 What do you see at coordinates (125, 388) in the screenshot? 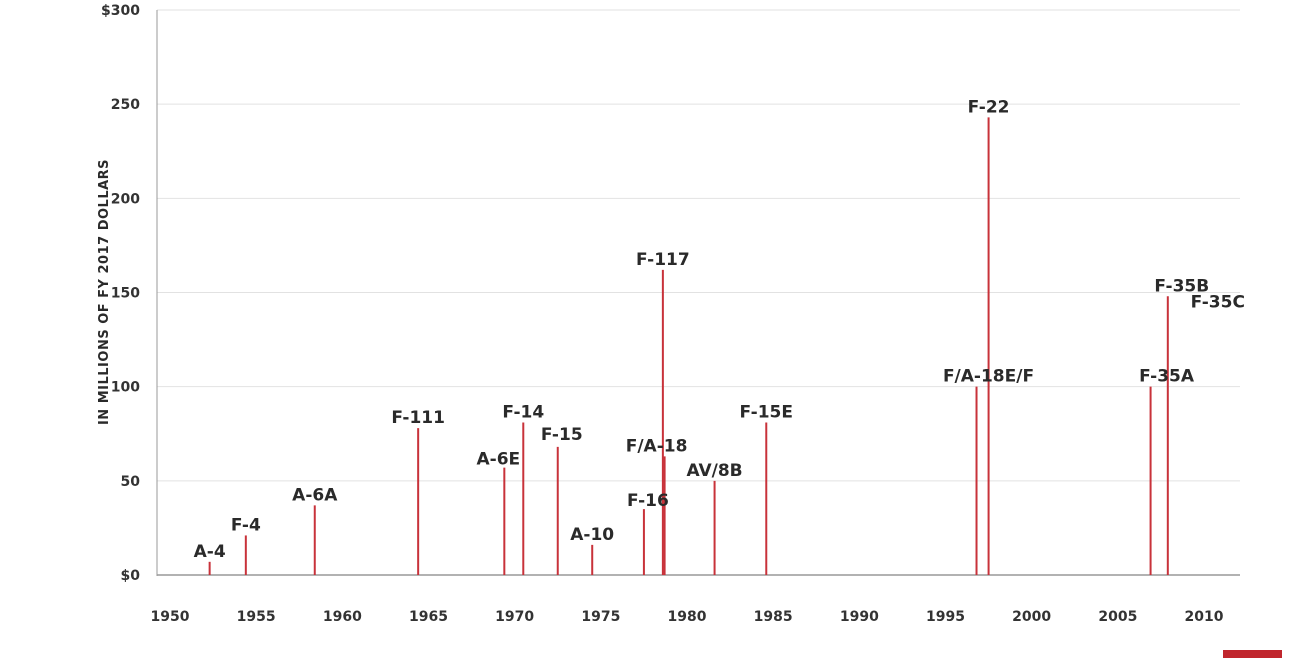
I see `y-tick-label: 100` at bounding box center [125, 388].